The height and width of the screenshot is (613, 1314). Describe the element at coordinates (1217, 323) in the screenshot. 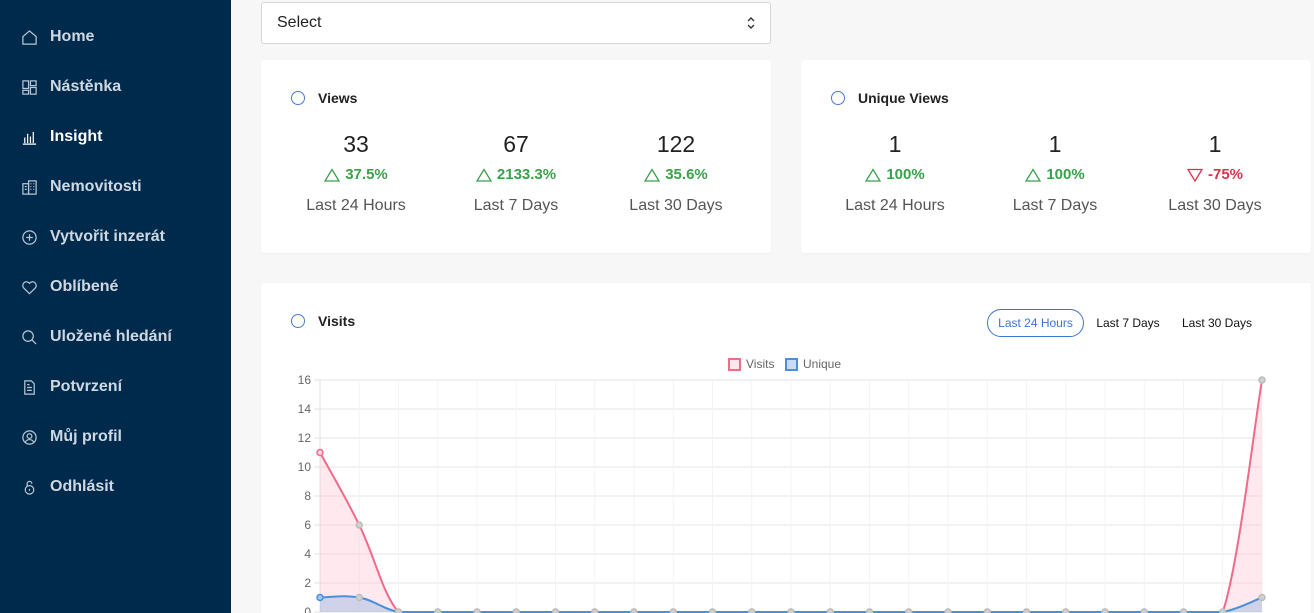

I see `range-button-30d: Last 30 Days` at that location.